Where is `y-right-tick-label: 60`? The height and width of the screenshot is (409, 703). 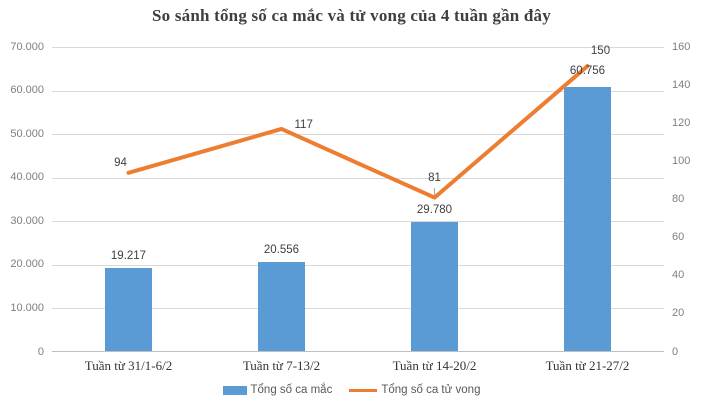
y-right-tick-label: 60 is located at coordinates (678, 237).